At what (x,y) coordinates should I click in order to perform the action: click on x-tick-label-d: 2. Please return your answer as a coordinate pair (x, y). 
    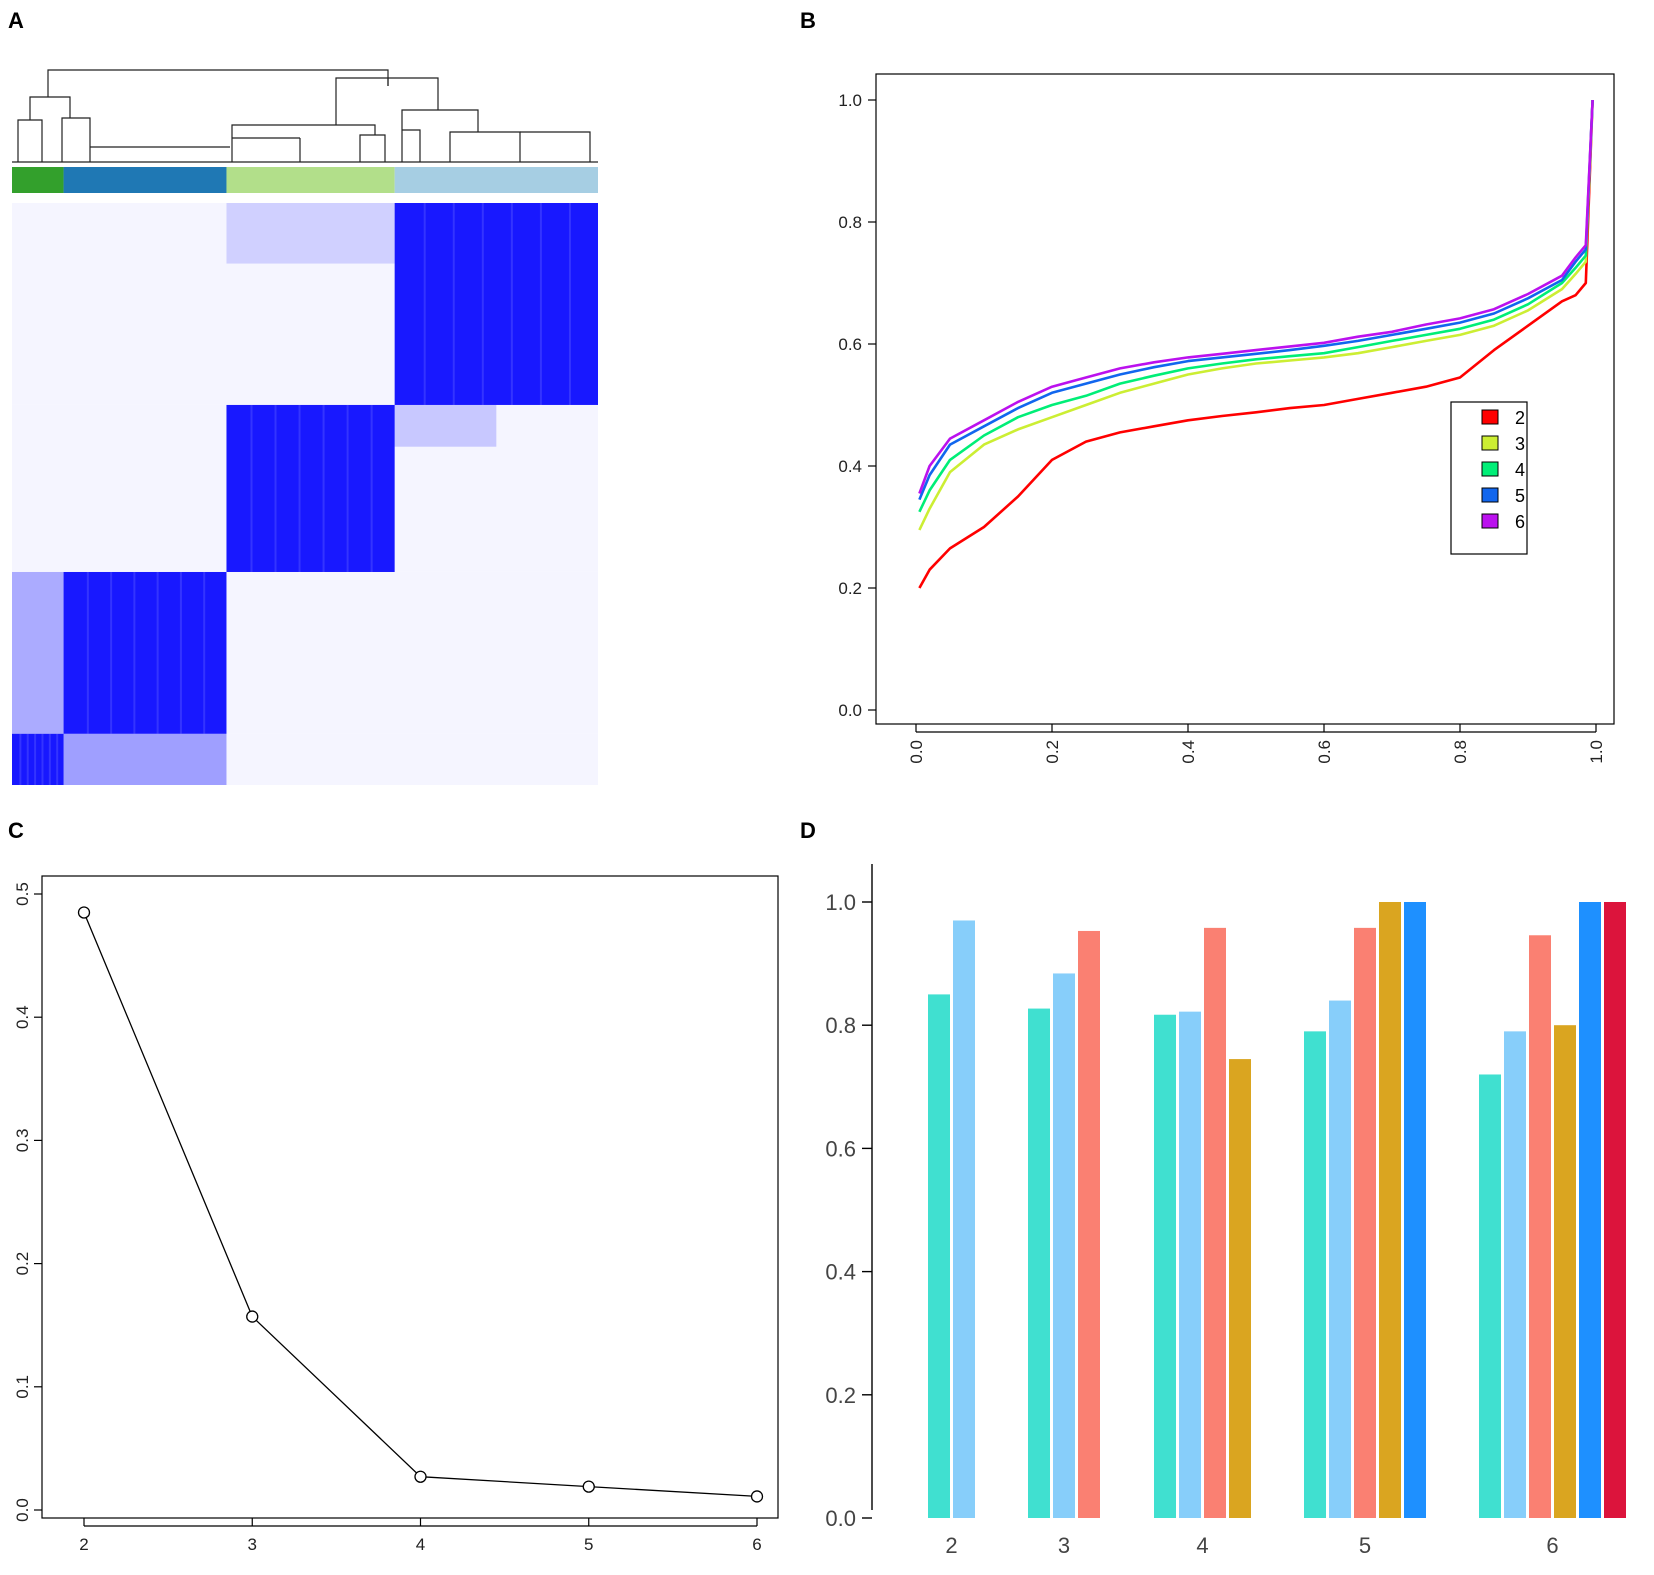
    Looking at the image, I should click on (951, 1545).